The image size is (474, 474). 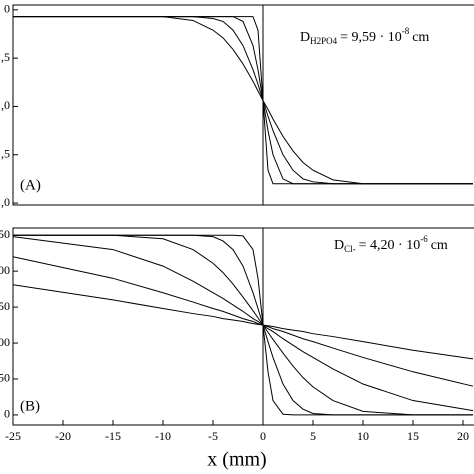 What do you see at coordinates (30, 406) in the screenshot?
I see `panel-label: (B)` at bounding box center [30, 406].